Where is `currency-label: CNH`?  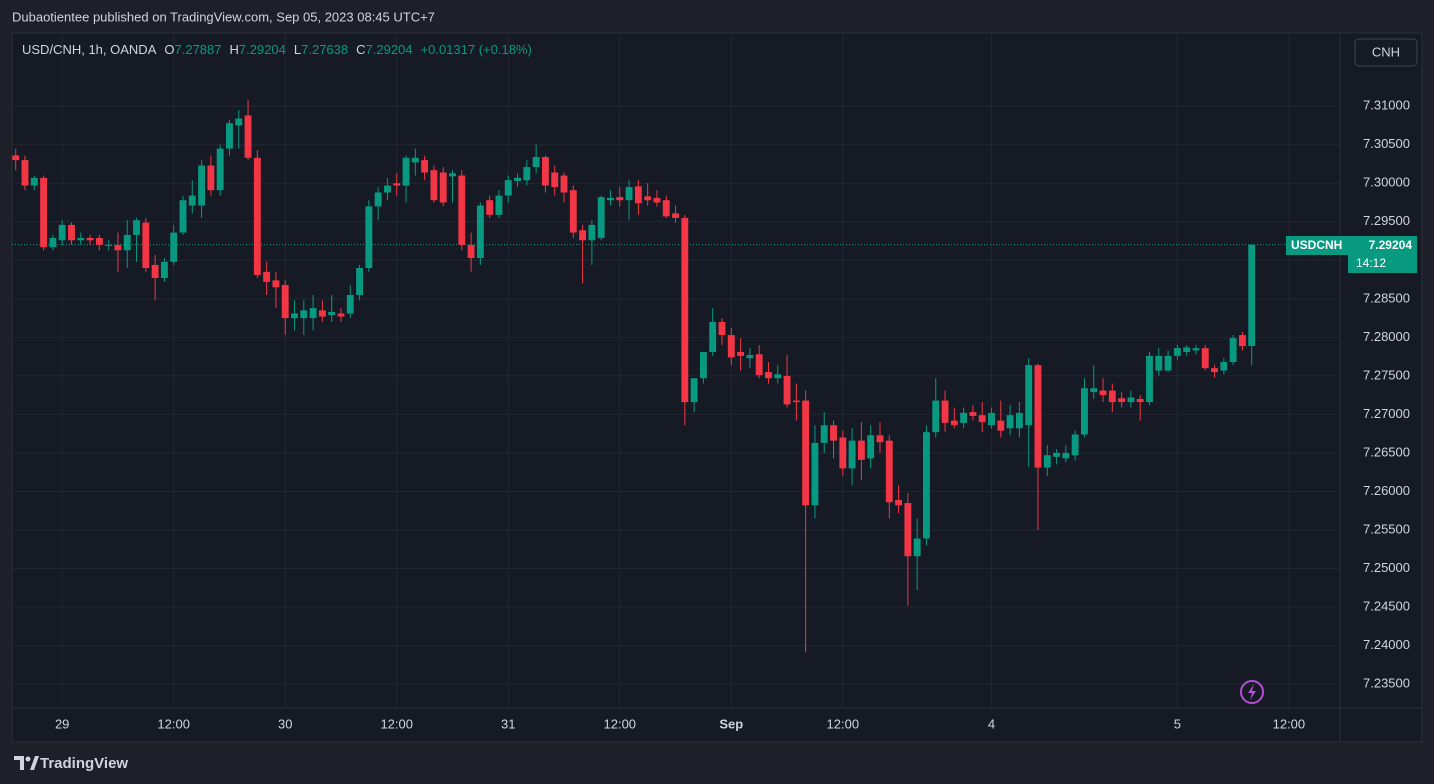 currency-label: CNH is located at coordinates (1386, 51).